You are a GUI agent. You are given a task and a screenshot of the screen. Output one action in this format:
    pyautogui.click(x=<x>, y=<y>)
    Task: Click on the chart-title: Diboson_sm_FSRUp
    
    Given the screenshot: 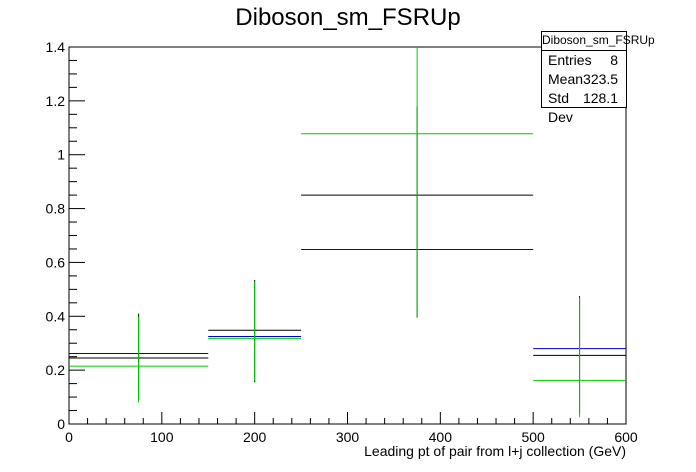 What is the action you would take?
    pyautogui.click(x=348, y=17)
    